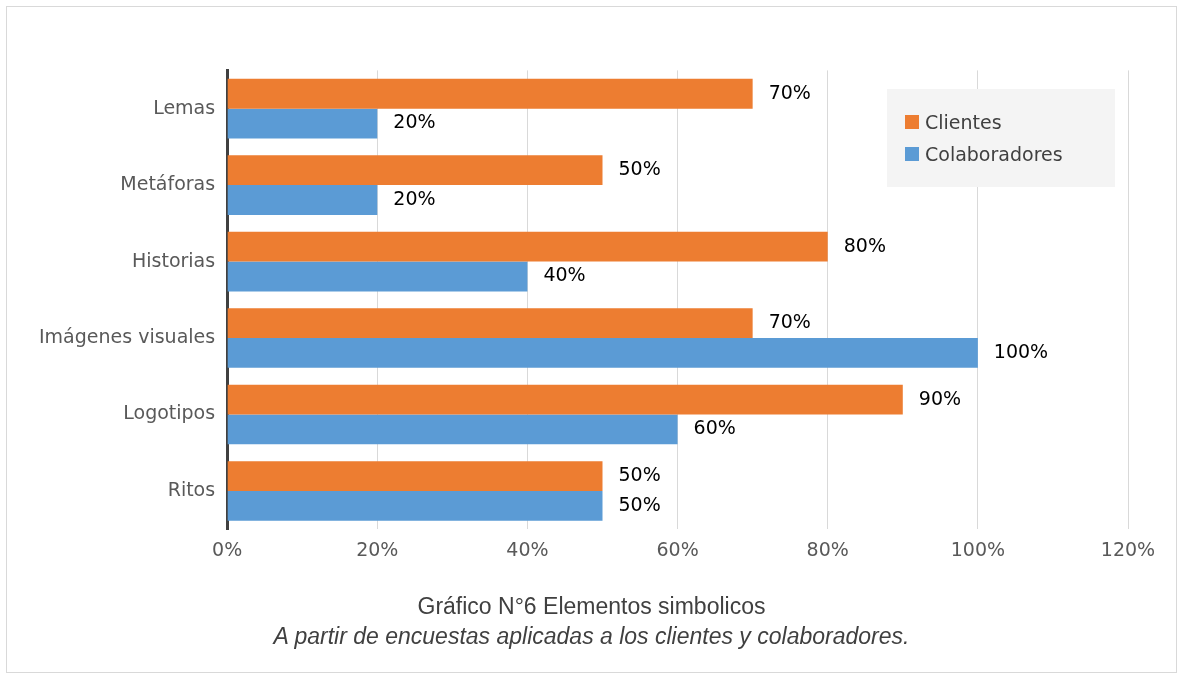  I want to click on legend-label: Colaboradores, so click(994, 154).